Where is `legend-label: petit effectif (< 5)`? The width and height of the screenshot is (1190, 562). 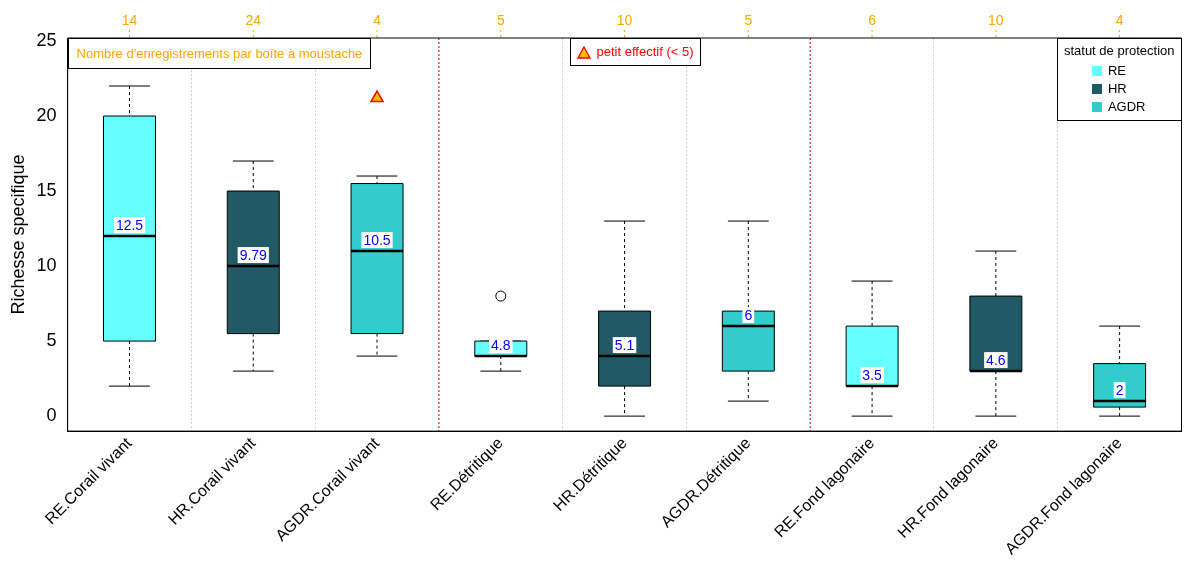 legend-label: petit effectif (< 5) is located at coordinates (645, 52).